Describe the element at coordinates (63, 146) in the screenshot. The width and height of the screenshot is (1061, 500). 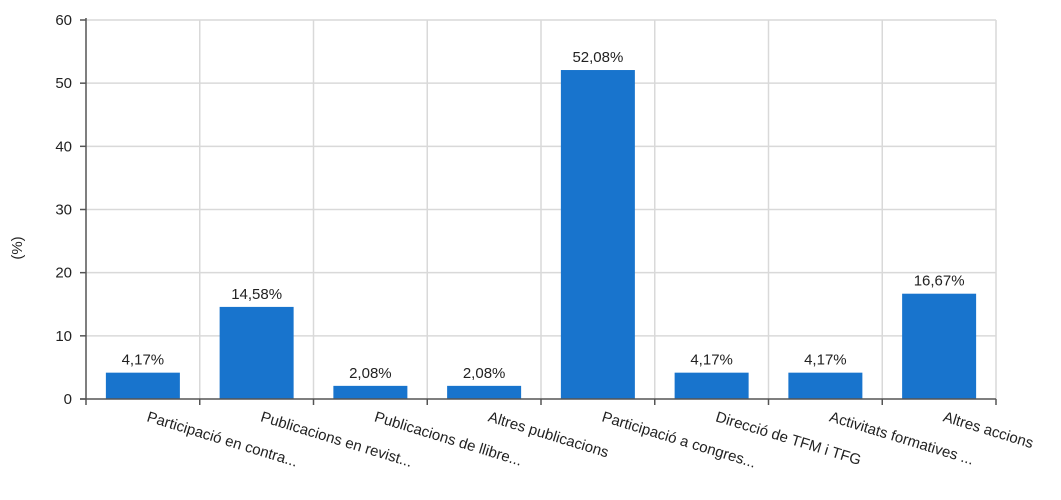
I see `y-tick-label: 40` at that location.